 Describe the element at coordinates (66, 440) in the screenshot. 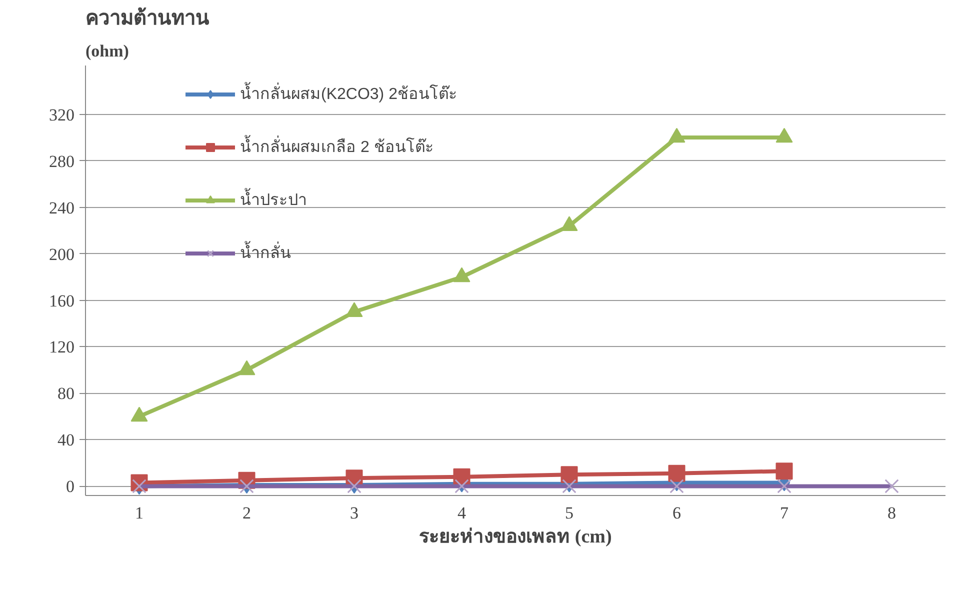

I see `y-tick-label: 40` at that location.